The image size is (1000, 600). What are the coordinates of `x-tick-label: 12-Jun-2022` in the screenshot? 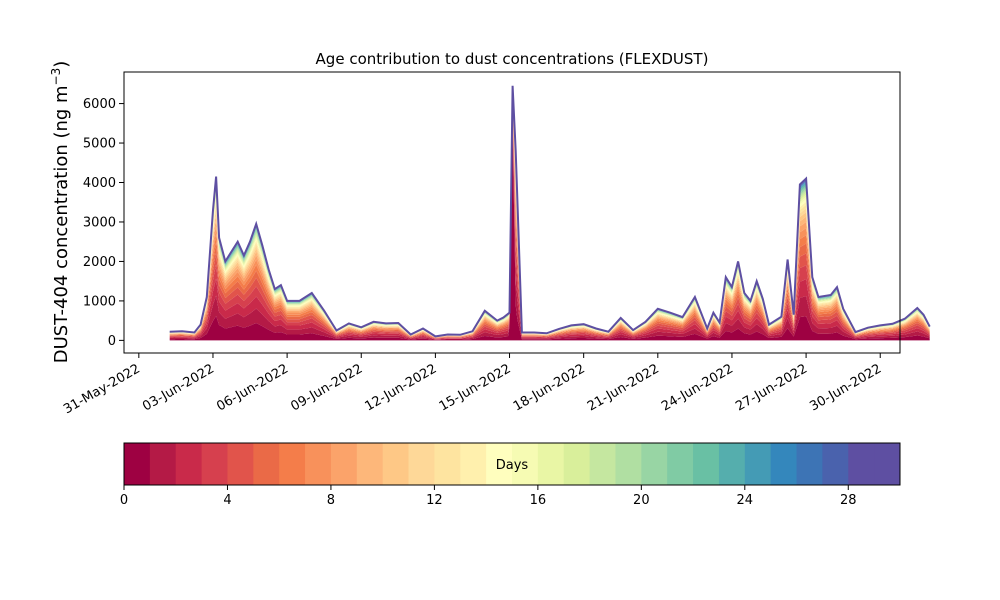 It's located at (401, 387).